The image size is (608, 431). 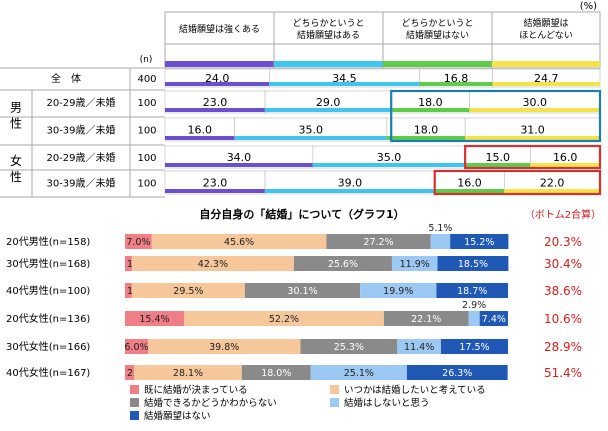 I want to click on bar-value-label: 11.9%, so click(x=415, y=264).